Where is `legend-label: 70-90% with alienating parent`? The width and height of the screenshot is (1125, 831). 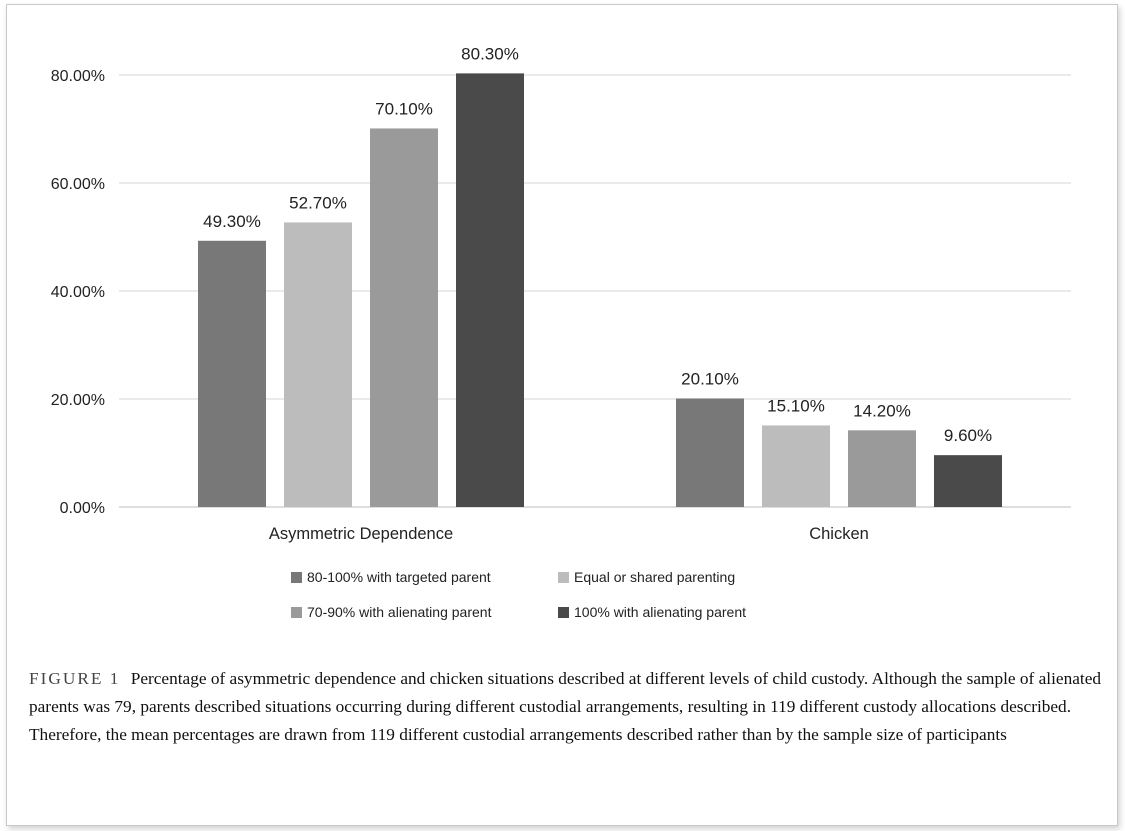
legend-label: 70-90% with alienating parent is located at coordinates (399, 612).